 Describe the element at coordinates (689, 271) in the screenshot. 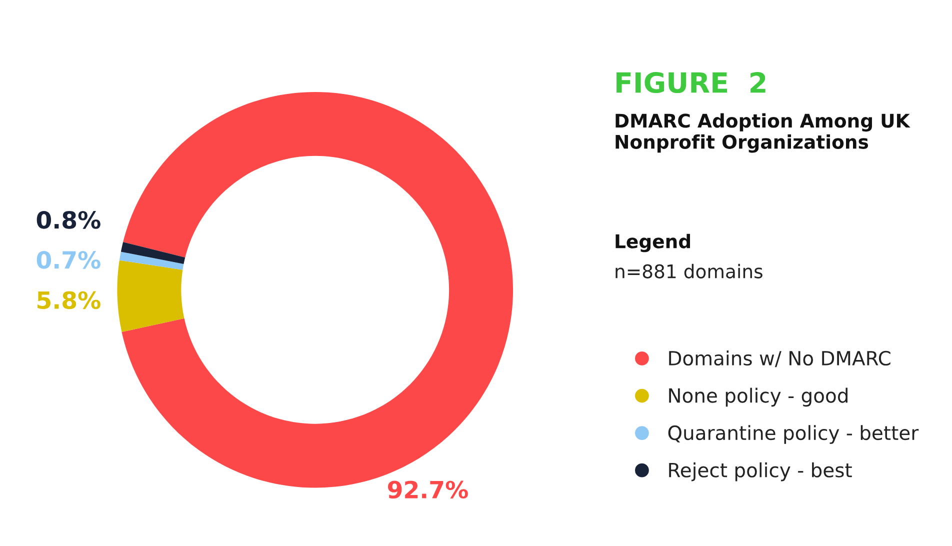

I see `text: n=881 domains` at that location.